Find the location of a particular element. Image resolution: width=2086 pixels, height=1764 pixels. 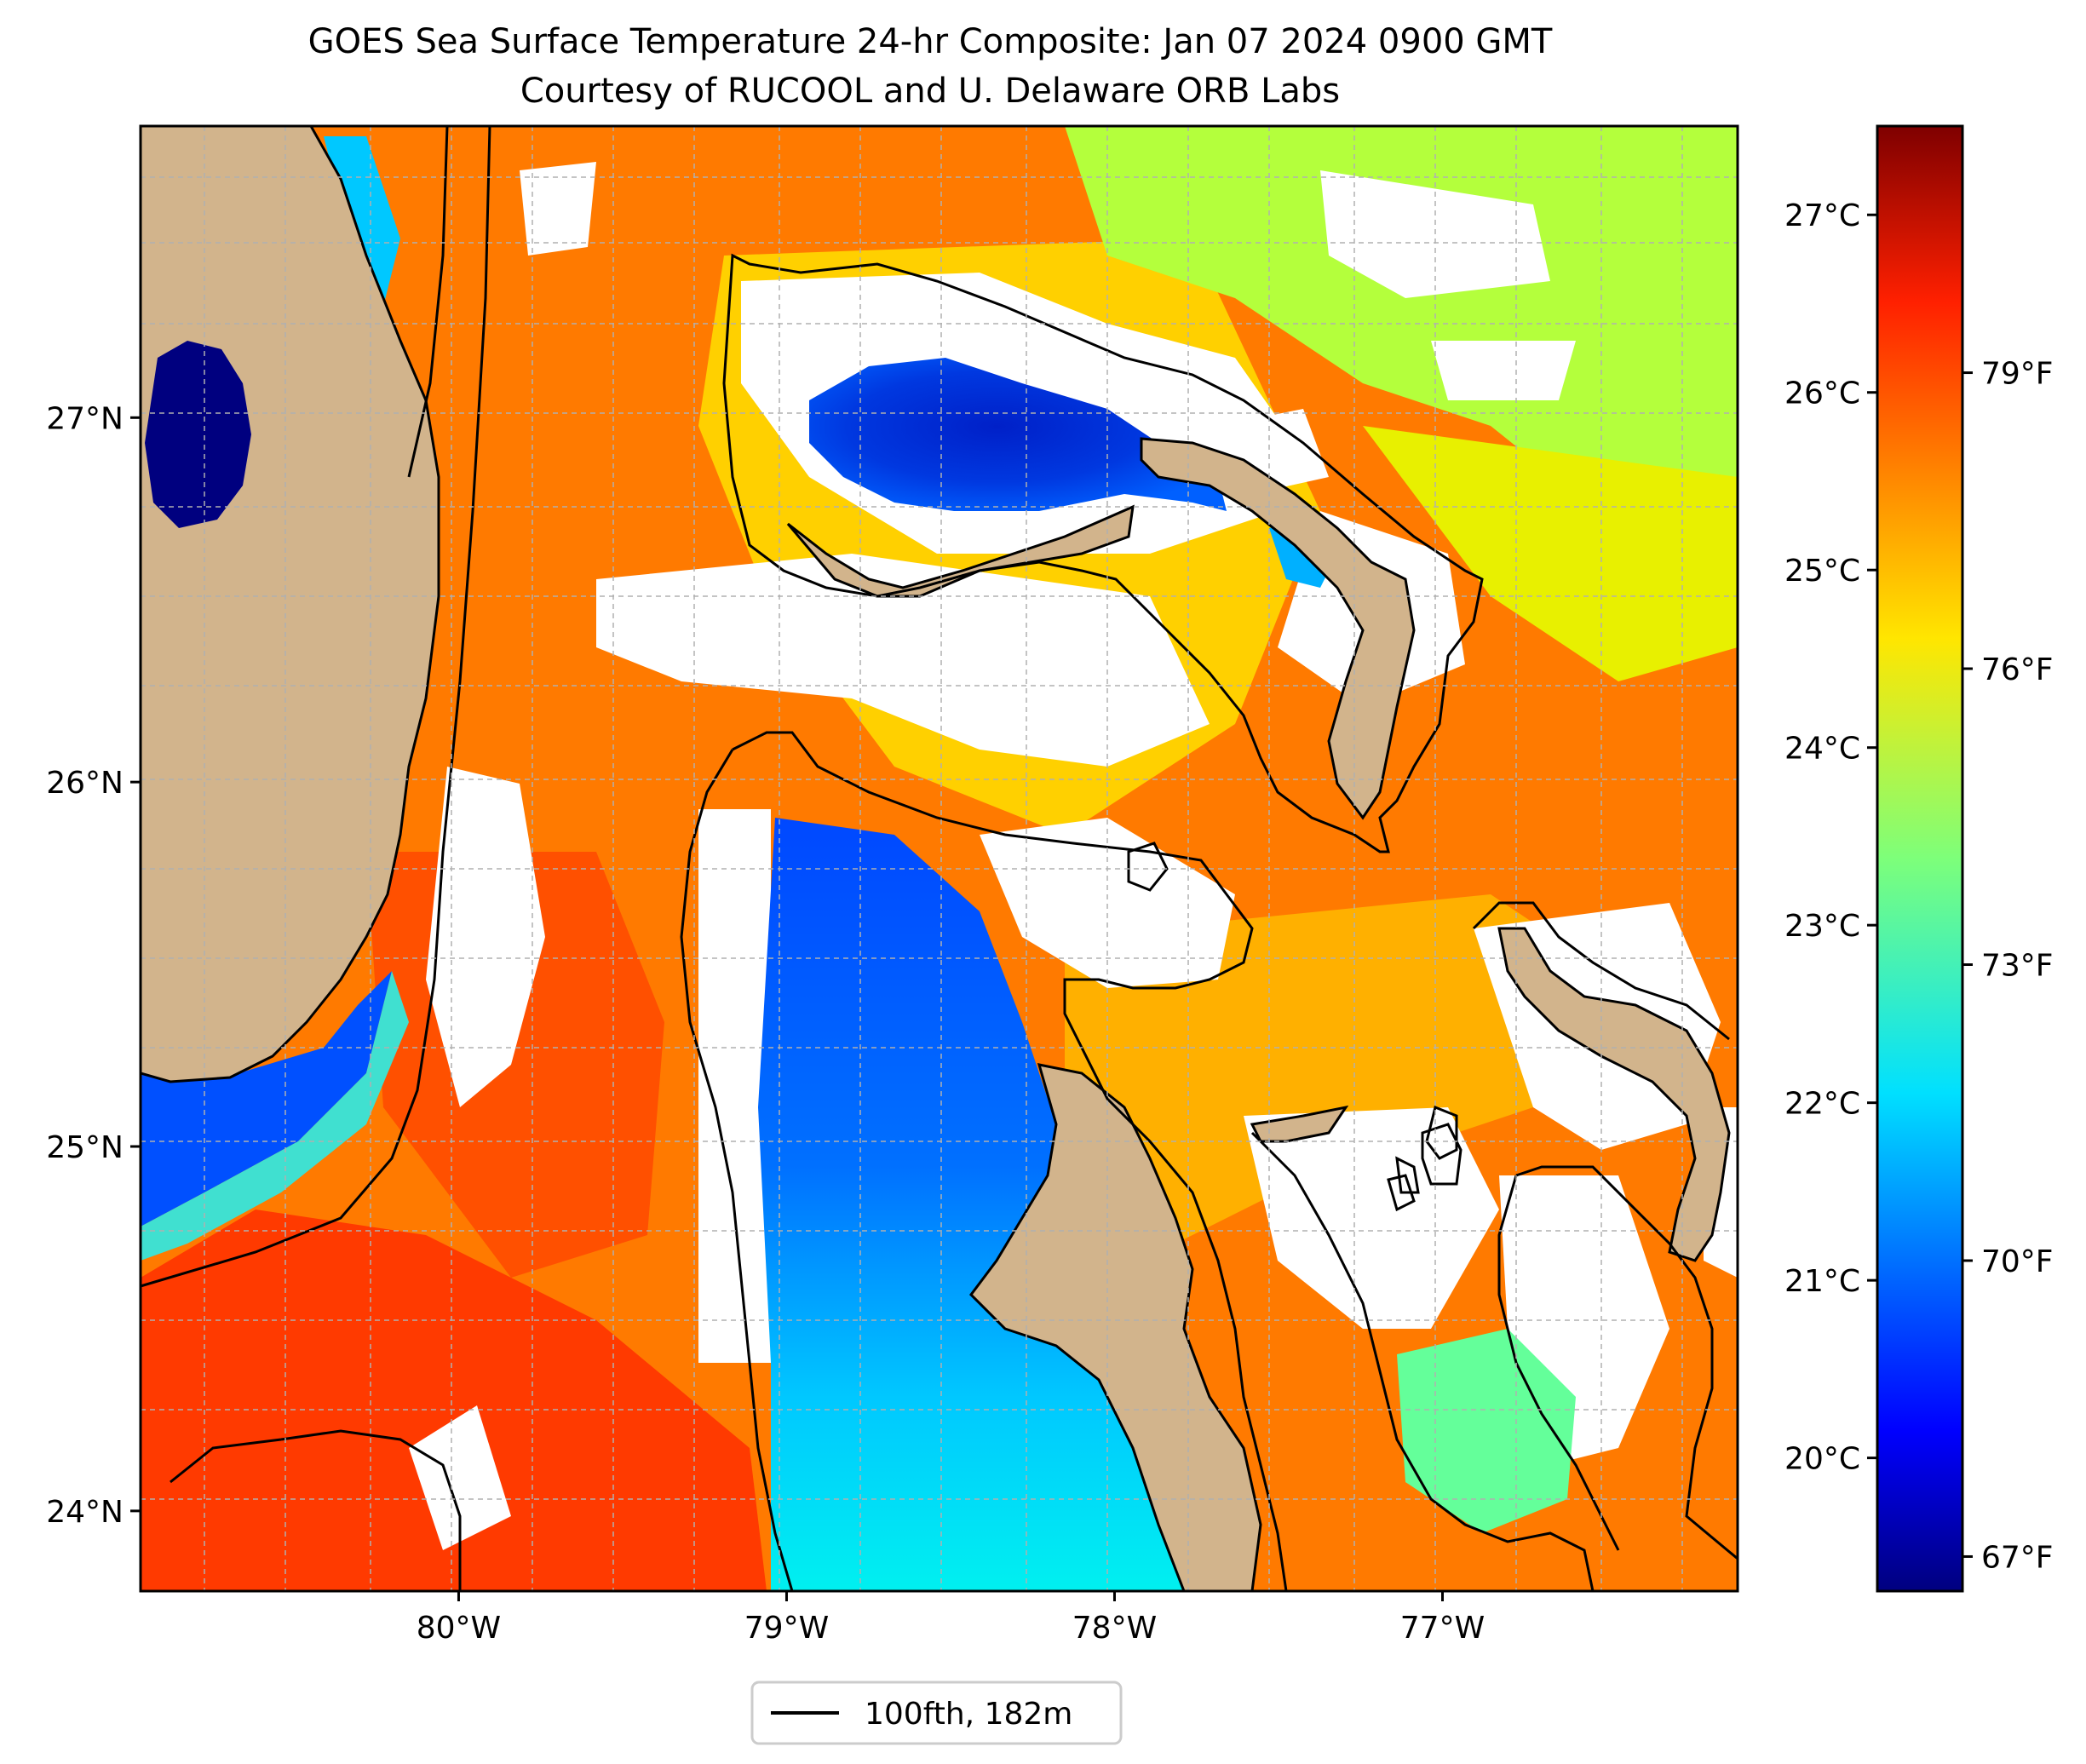

celsius-tick-label: 26°C is located at coordinates (1822, 393).